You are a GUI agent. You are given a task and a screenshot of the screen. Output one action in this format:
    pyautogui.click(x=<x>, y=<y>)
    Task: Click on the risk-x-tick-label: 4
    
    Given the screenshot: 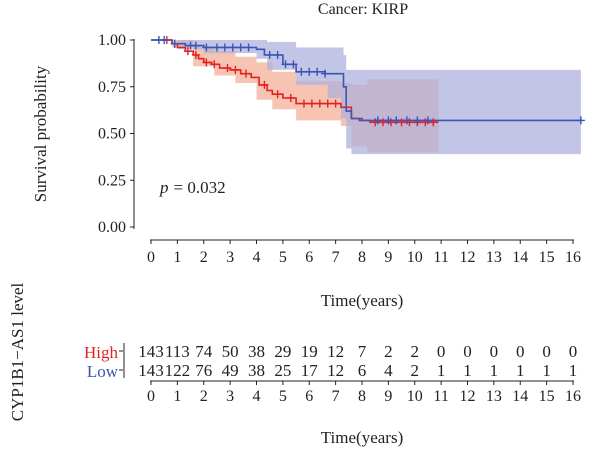 What is the action you would take?
    pyautogui.click(x=257, y=396)
    